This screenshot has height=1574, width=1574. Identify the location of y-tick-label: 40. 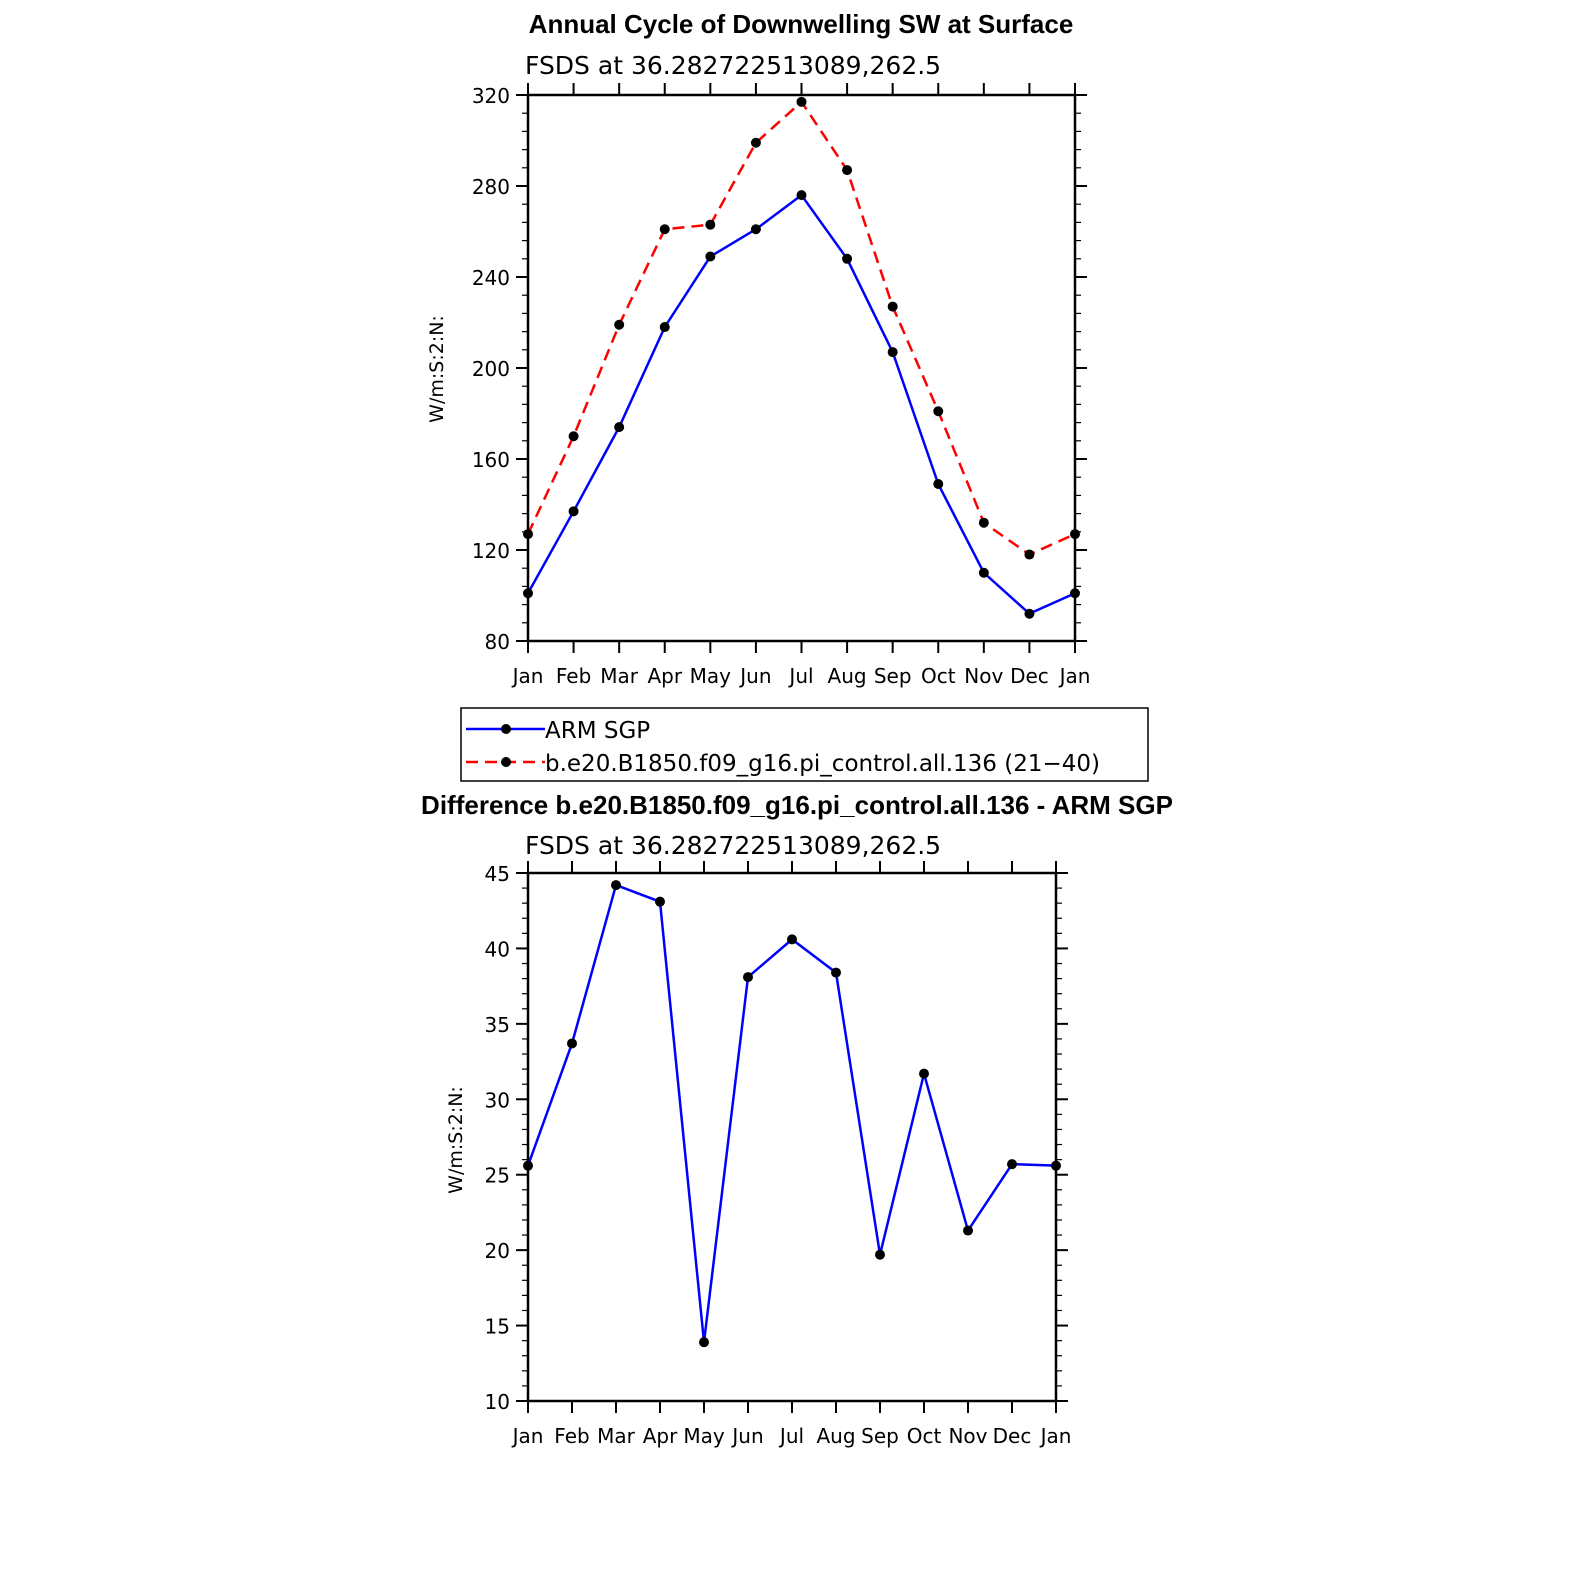
(497, 949).